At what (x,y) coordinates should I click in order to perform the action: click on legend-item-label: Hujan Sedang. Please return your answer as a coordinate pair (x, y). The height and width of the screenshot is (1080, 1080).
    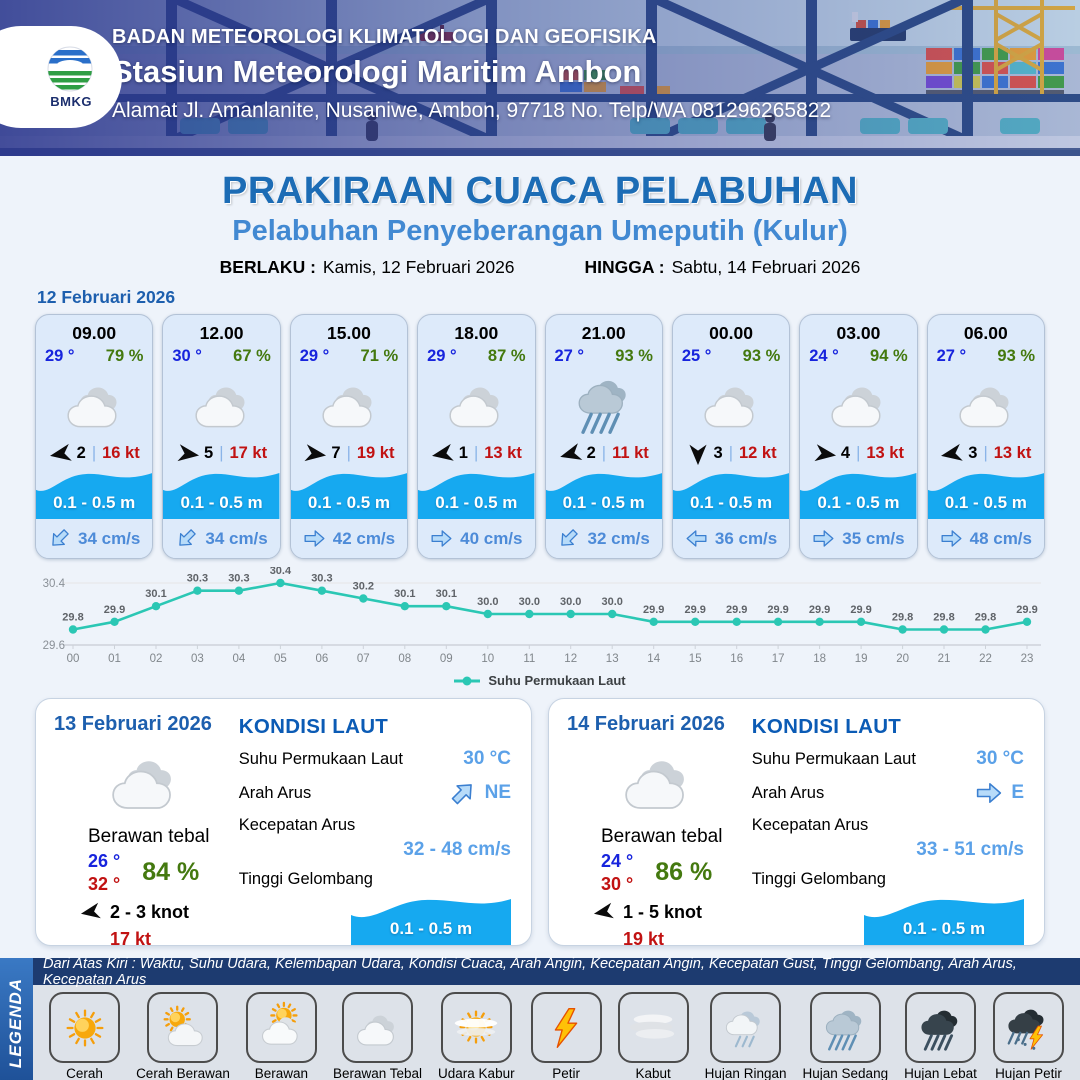
    Looking at the image, I should click on (845, 1073).